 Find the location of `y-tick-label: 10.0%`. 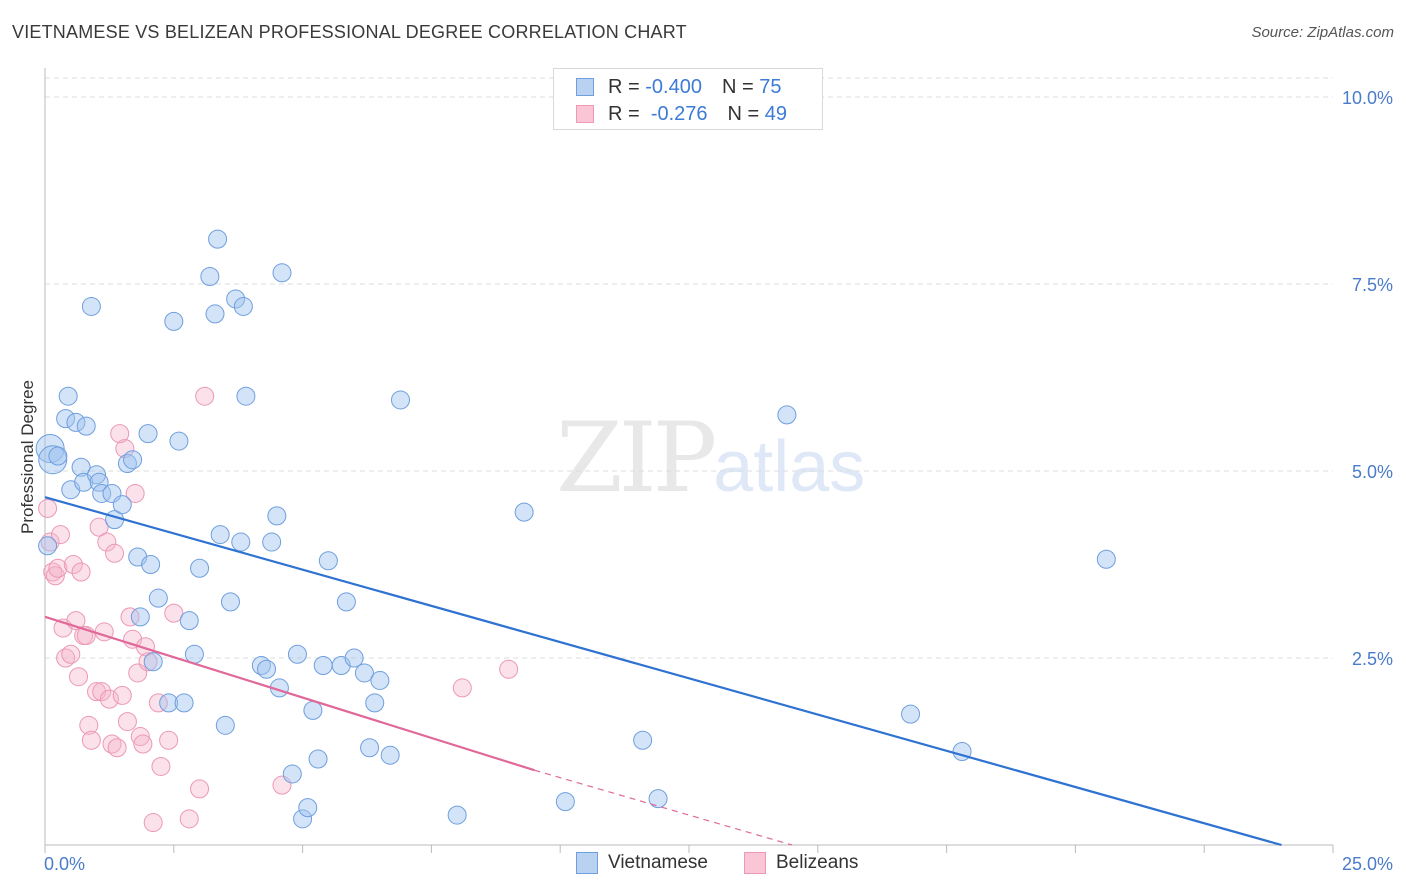

y-tick-label: 10.0% is located at coordinates (1367, 98).